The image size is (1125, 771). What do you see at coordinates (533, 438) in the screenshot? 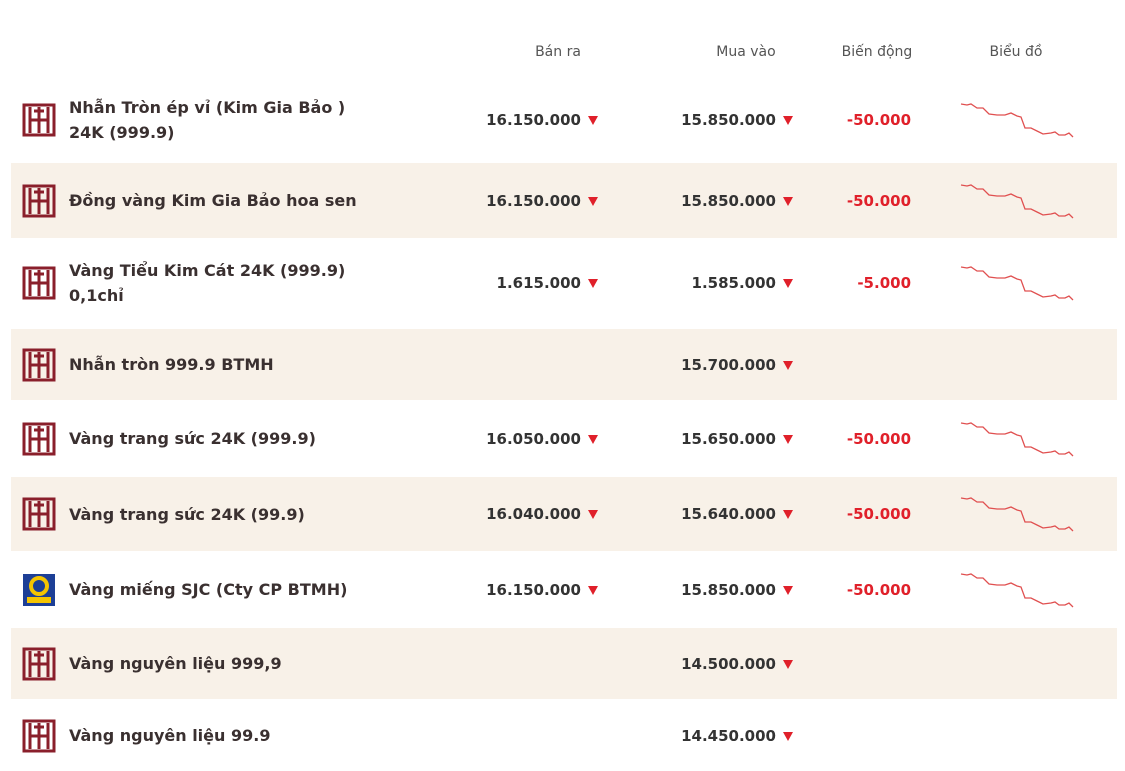
I see `sell-price: 16.050.000` at bounding box center [533, 438].